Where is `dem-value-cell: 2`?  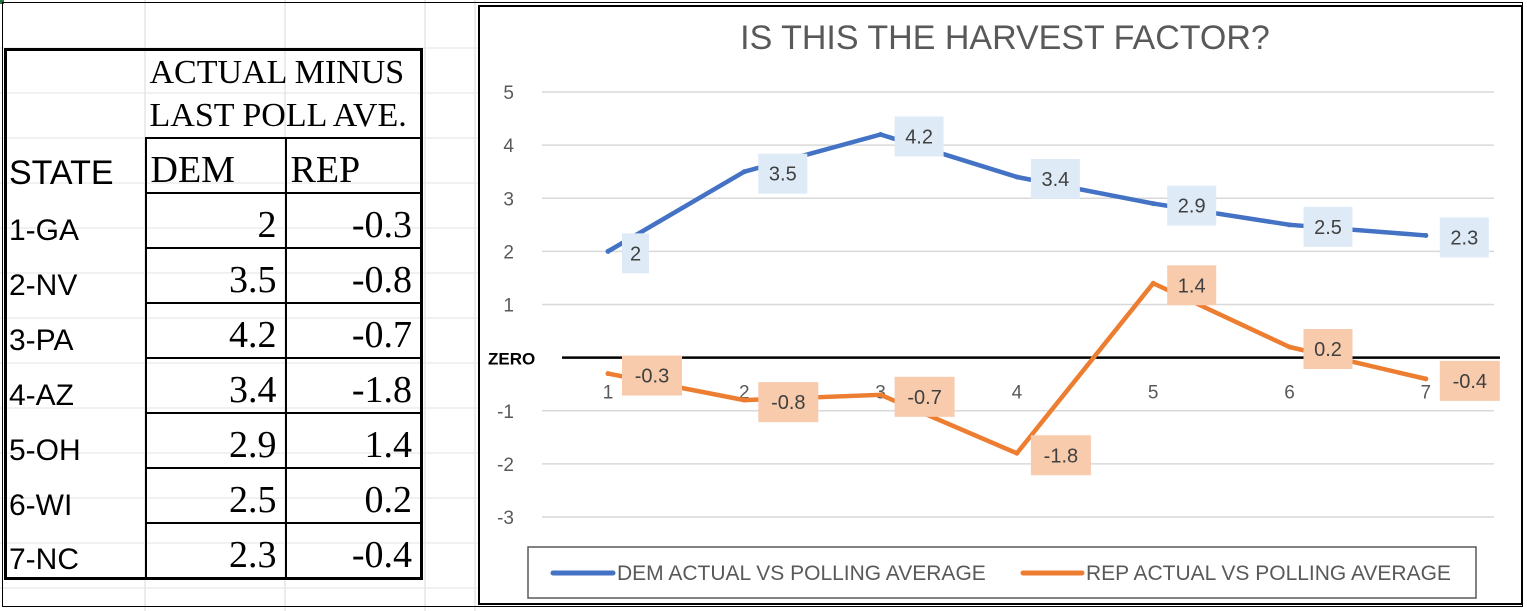
dem-value-cell: 2 is located at coordinates (215, 220).